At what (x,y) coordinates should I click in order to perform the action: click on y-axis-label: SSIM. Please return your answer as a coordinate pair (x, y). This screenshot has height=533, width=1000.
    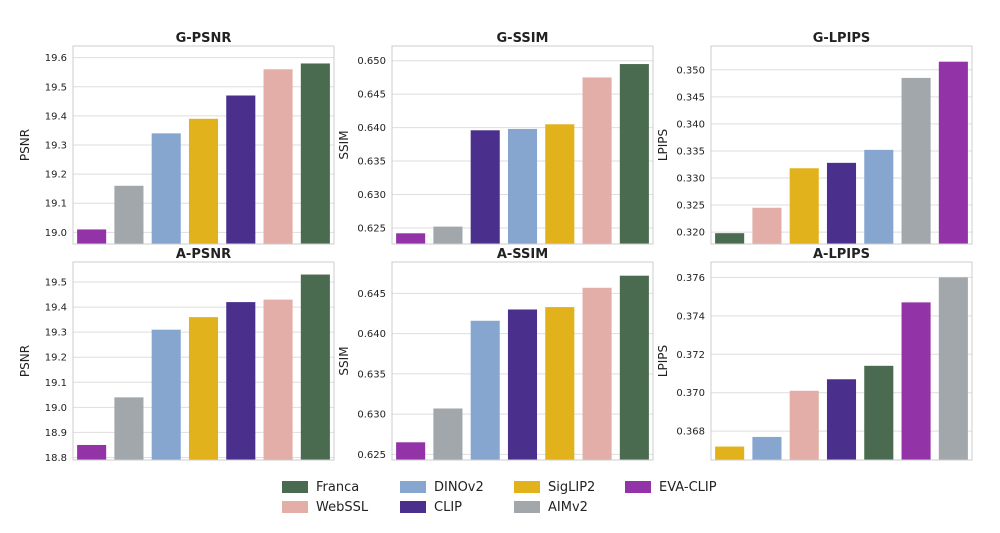
    Looking at the image, I should click on (344, 144).